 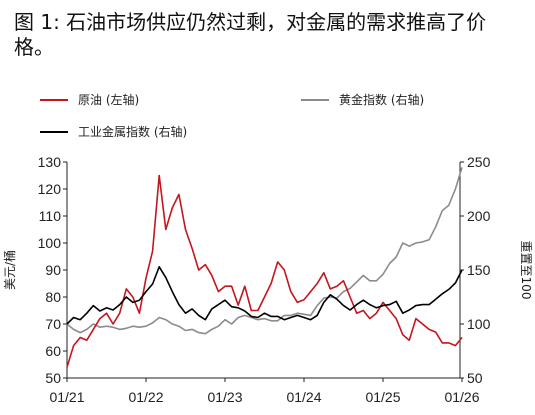 I want to click on legend-label-metals: 工业金属指数 (右轴), so click(x=133, y=132).